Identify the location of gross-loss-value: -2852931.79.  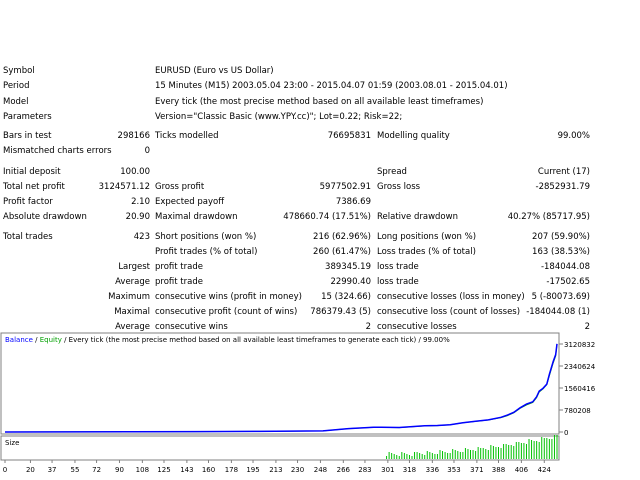
(562, 187).